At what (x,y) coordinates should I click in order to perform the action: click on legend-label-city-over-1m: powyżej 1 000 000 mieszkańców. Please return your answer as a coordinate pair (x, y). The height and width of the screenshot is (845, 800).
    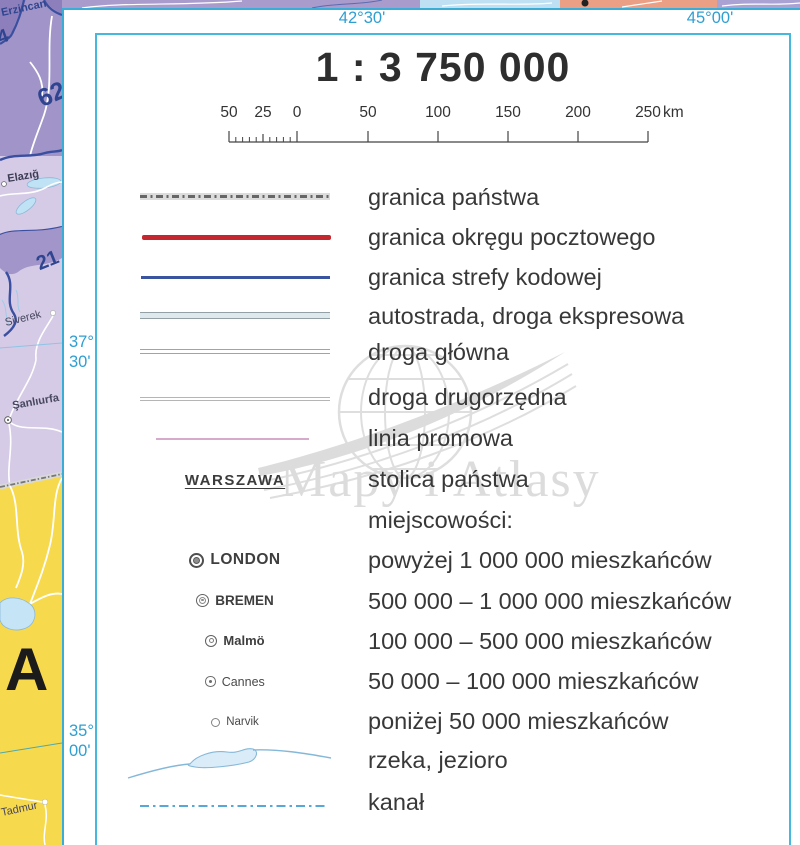
    Looking at the image, I should click on (540, 560).